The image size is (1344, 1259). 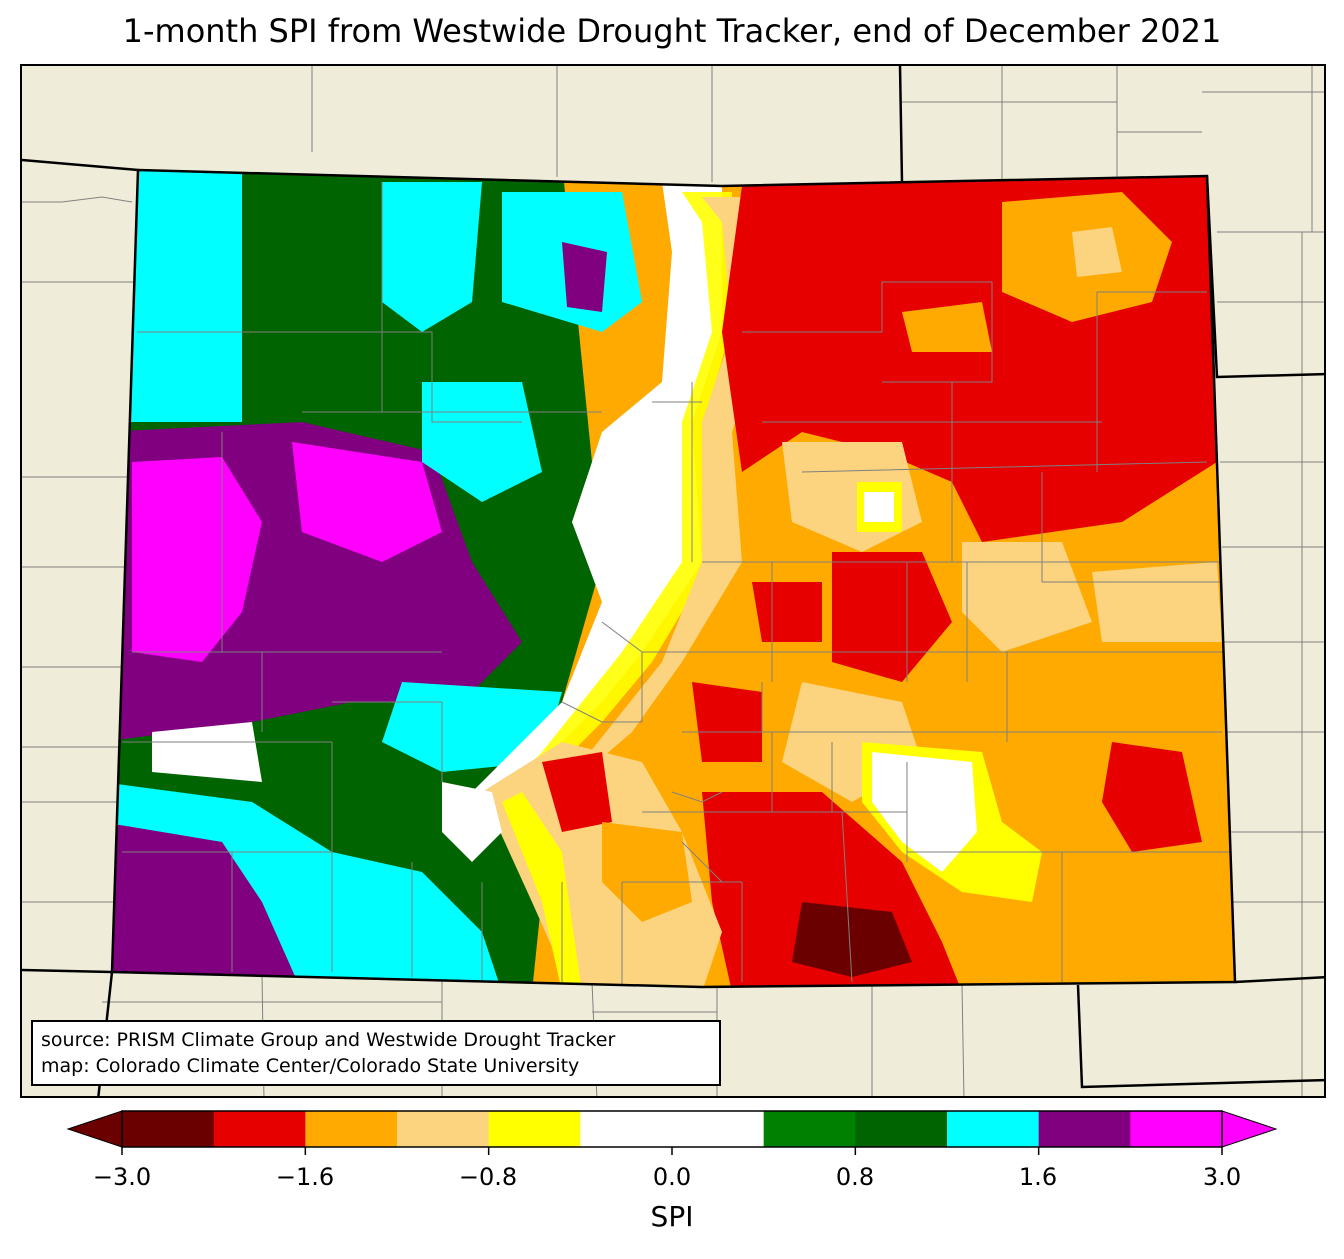 What do you see at coordinates (672, 1151) in the screenshot?
I see `colorbar-ticks` at bounding box center [672, 1151].